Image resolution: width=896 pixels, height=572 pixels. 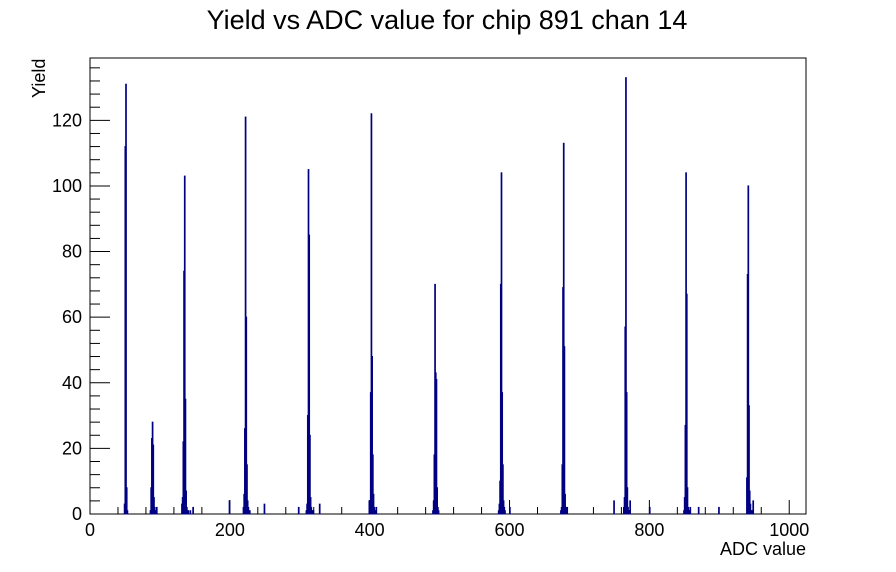 I want to click on y-tick-label: 40, so click(x=72, y=383).